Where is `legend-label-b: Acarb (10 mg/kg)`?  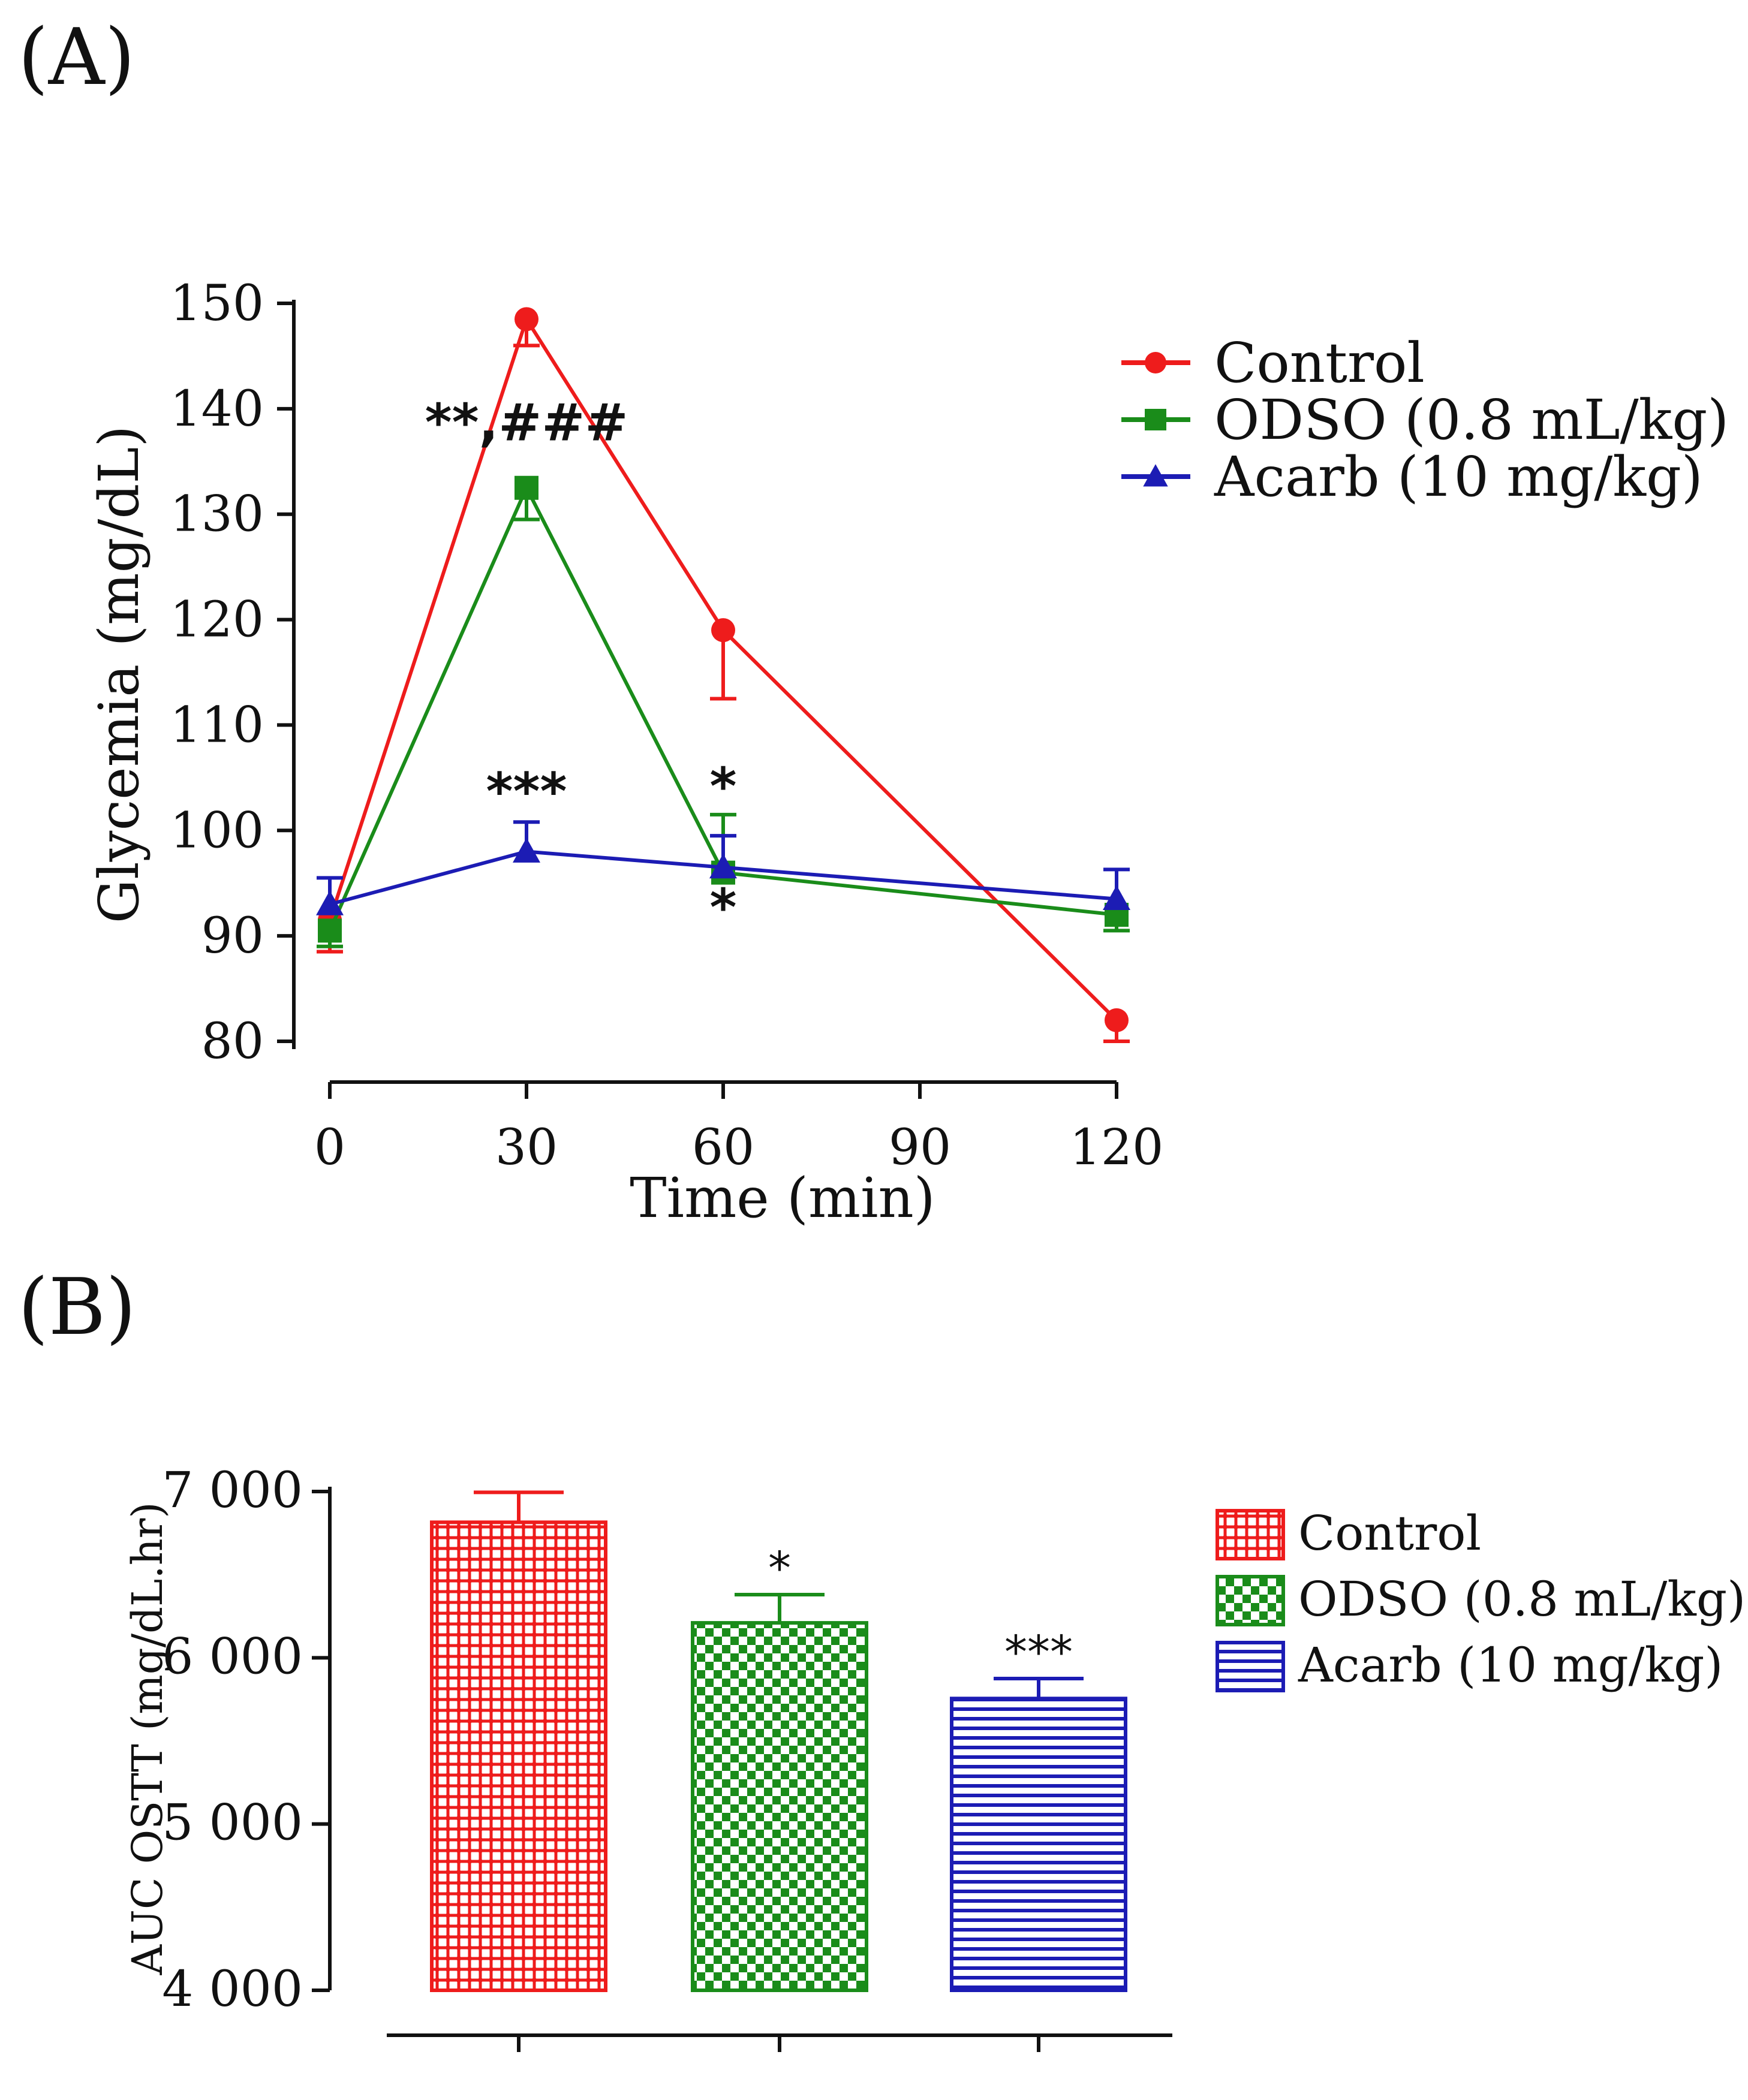
legend-label-b: Acarb (10 mg/kg) is located at coordinates (1511, 1665).